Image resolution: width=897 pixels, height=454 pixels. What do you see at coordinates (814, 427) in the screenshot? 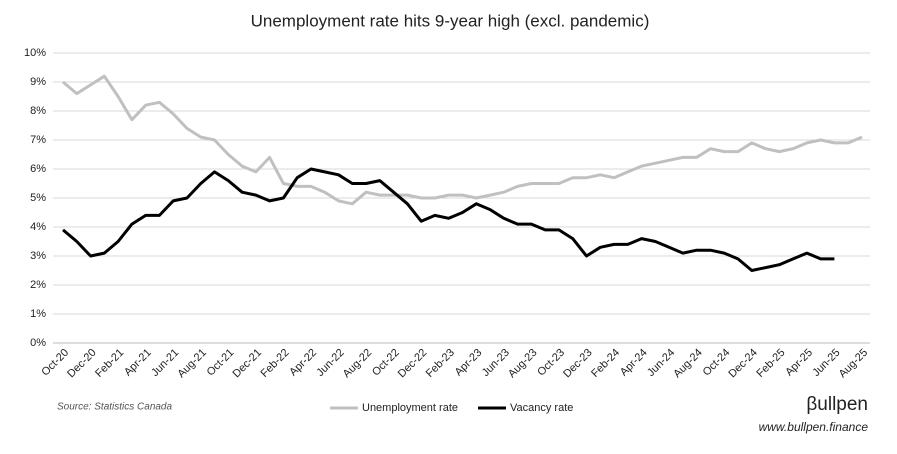
I see `website: www.bullpen.finance` at bounding box center [814, 427].